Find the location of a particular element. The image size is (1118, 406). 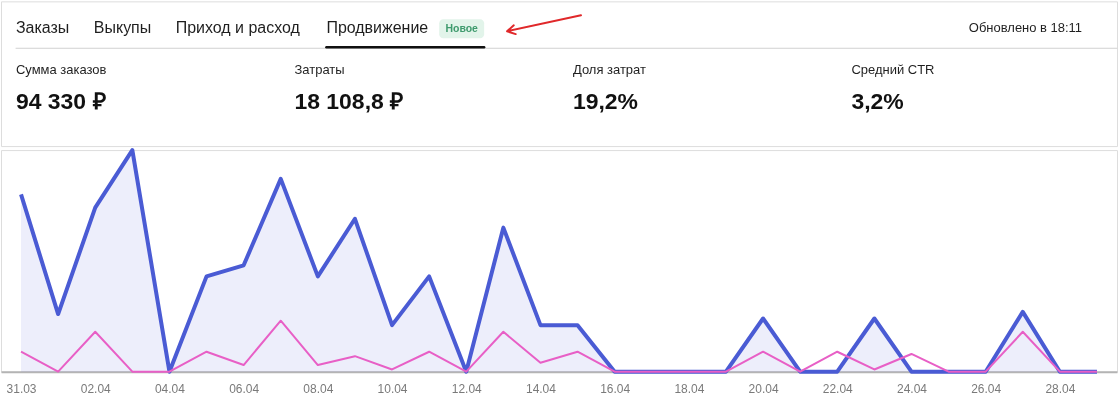

text: Сумма заказов is located at coordinates (61, 70).